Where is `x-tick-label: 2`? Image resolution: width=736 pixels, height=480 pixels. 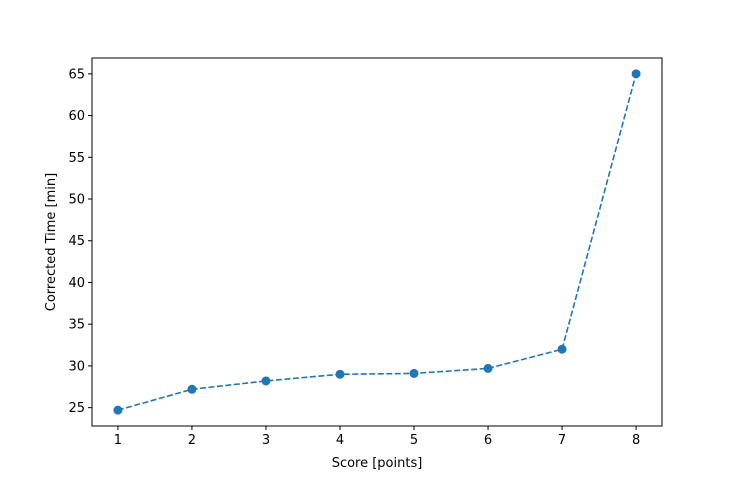 x-tick-label: 2 is located at coordinates (192, 440).